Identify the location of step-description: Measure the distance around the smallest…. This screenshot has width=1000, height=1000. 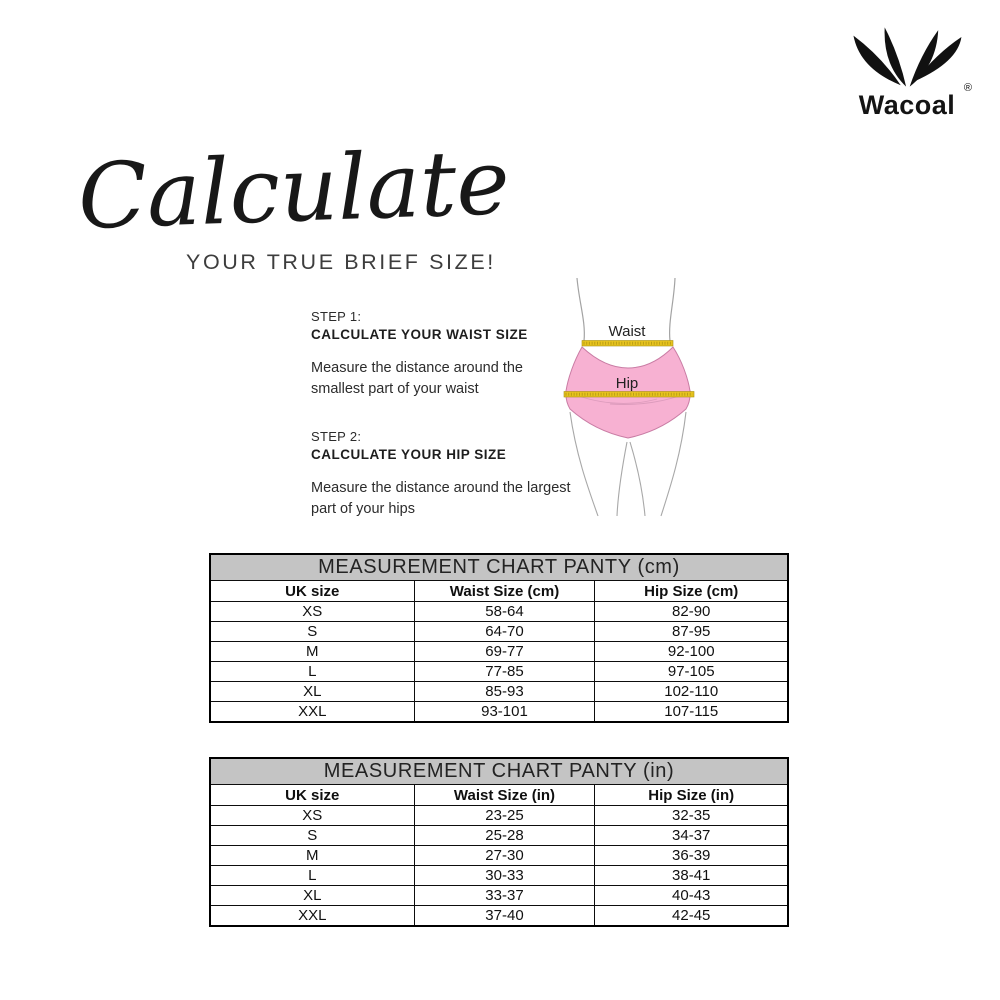
(417, 378).